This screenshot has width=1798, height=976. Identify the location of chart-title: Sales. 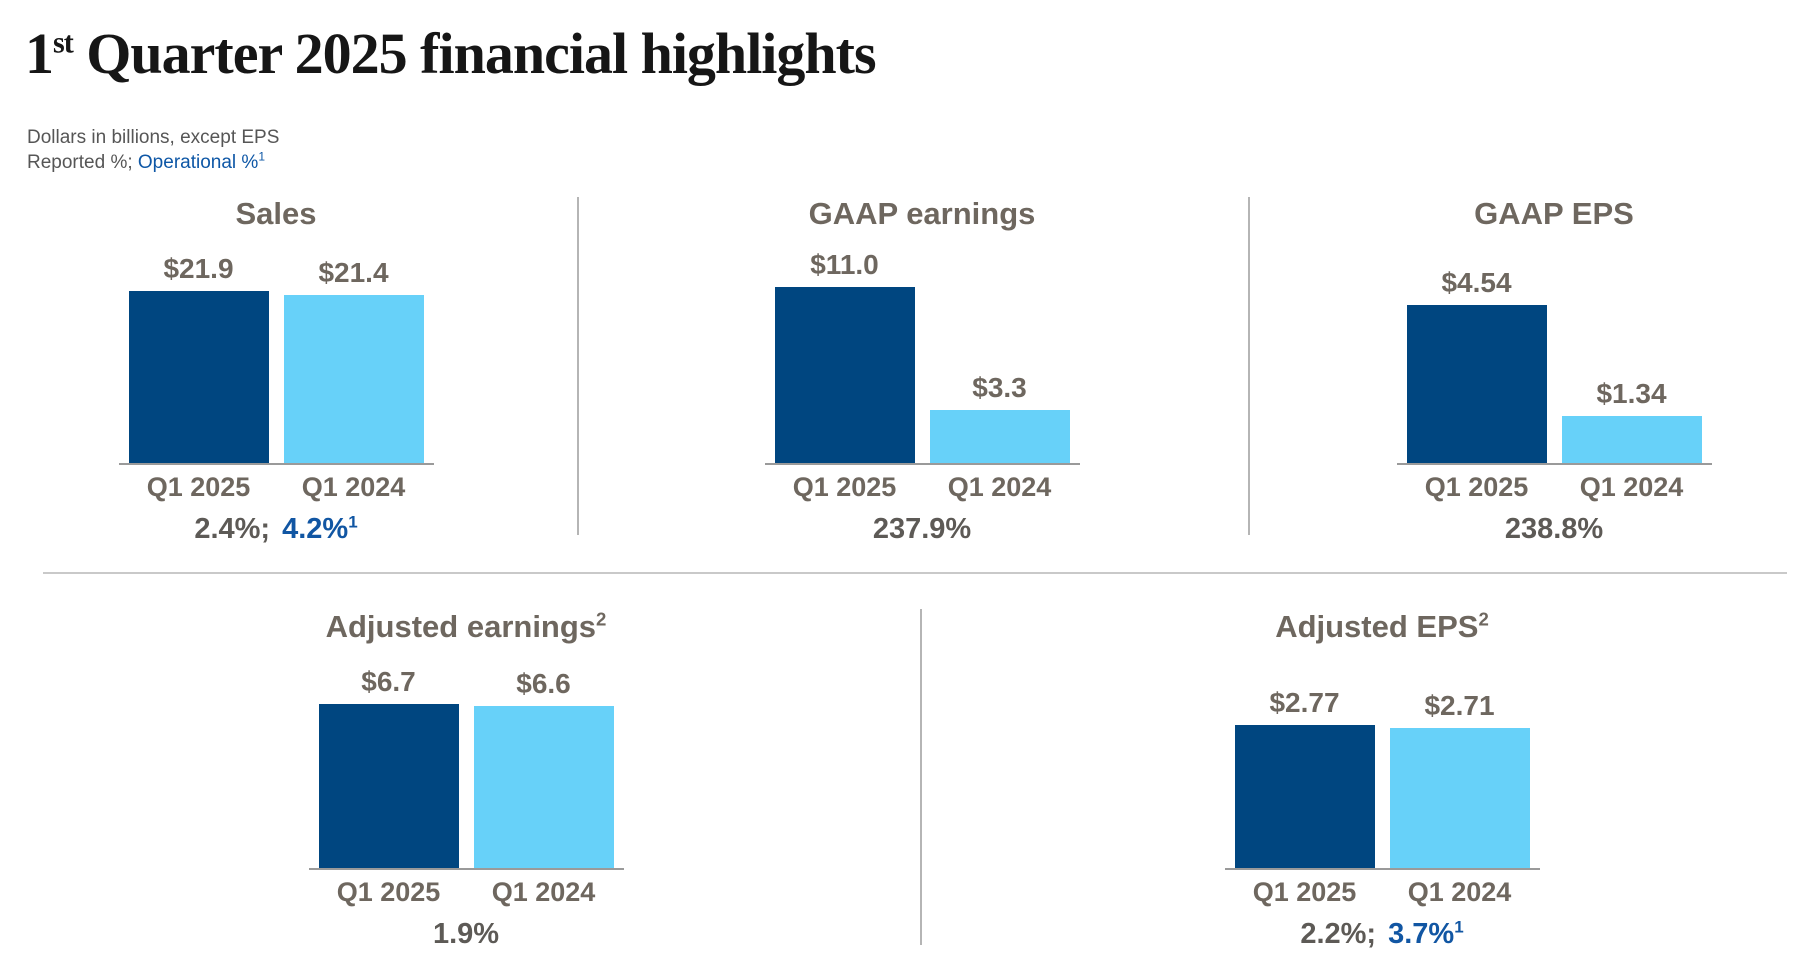
(275, 214).